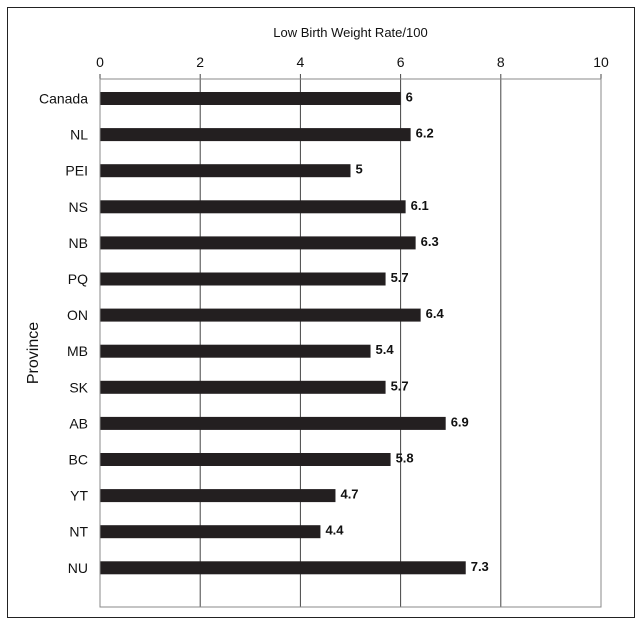 Image resolution: width=642 pixels, height=625 pixels. I want to click on category-label: PQ, so click(78, 279).